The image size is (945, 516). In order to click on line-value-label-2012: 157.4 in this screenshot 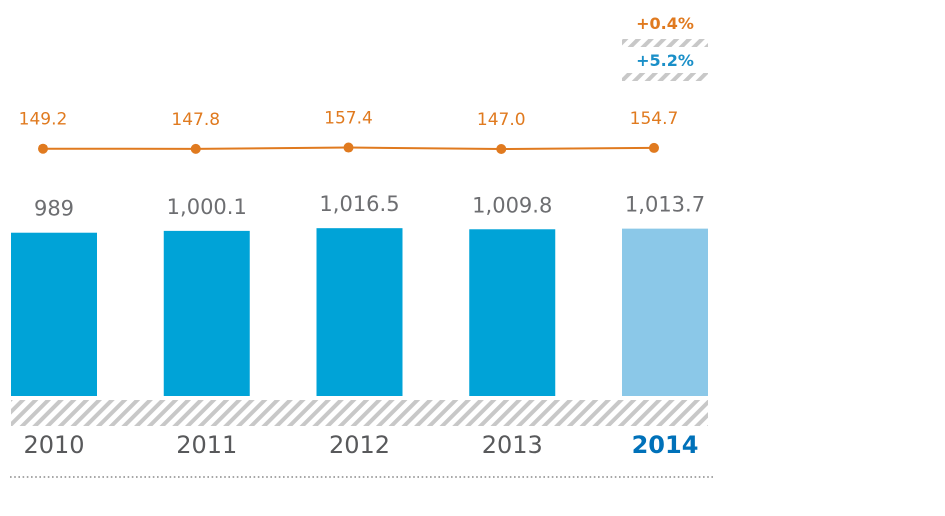, I will do `click(348, 119)`.